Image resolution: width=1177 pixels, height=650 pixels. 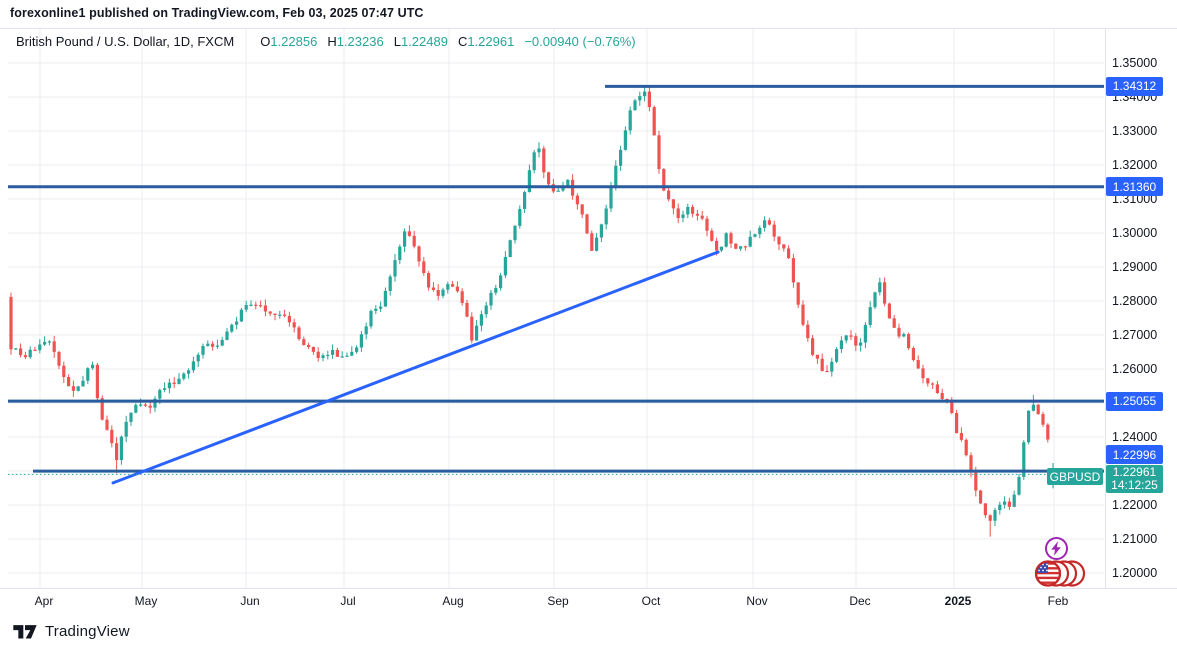 I want to click on price-tick-label: 1.35000, so click(x=1135, y=62).